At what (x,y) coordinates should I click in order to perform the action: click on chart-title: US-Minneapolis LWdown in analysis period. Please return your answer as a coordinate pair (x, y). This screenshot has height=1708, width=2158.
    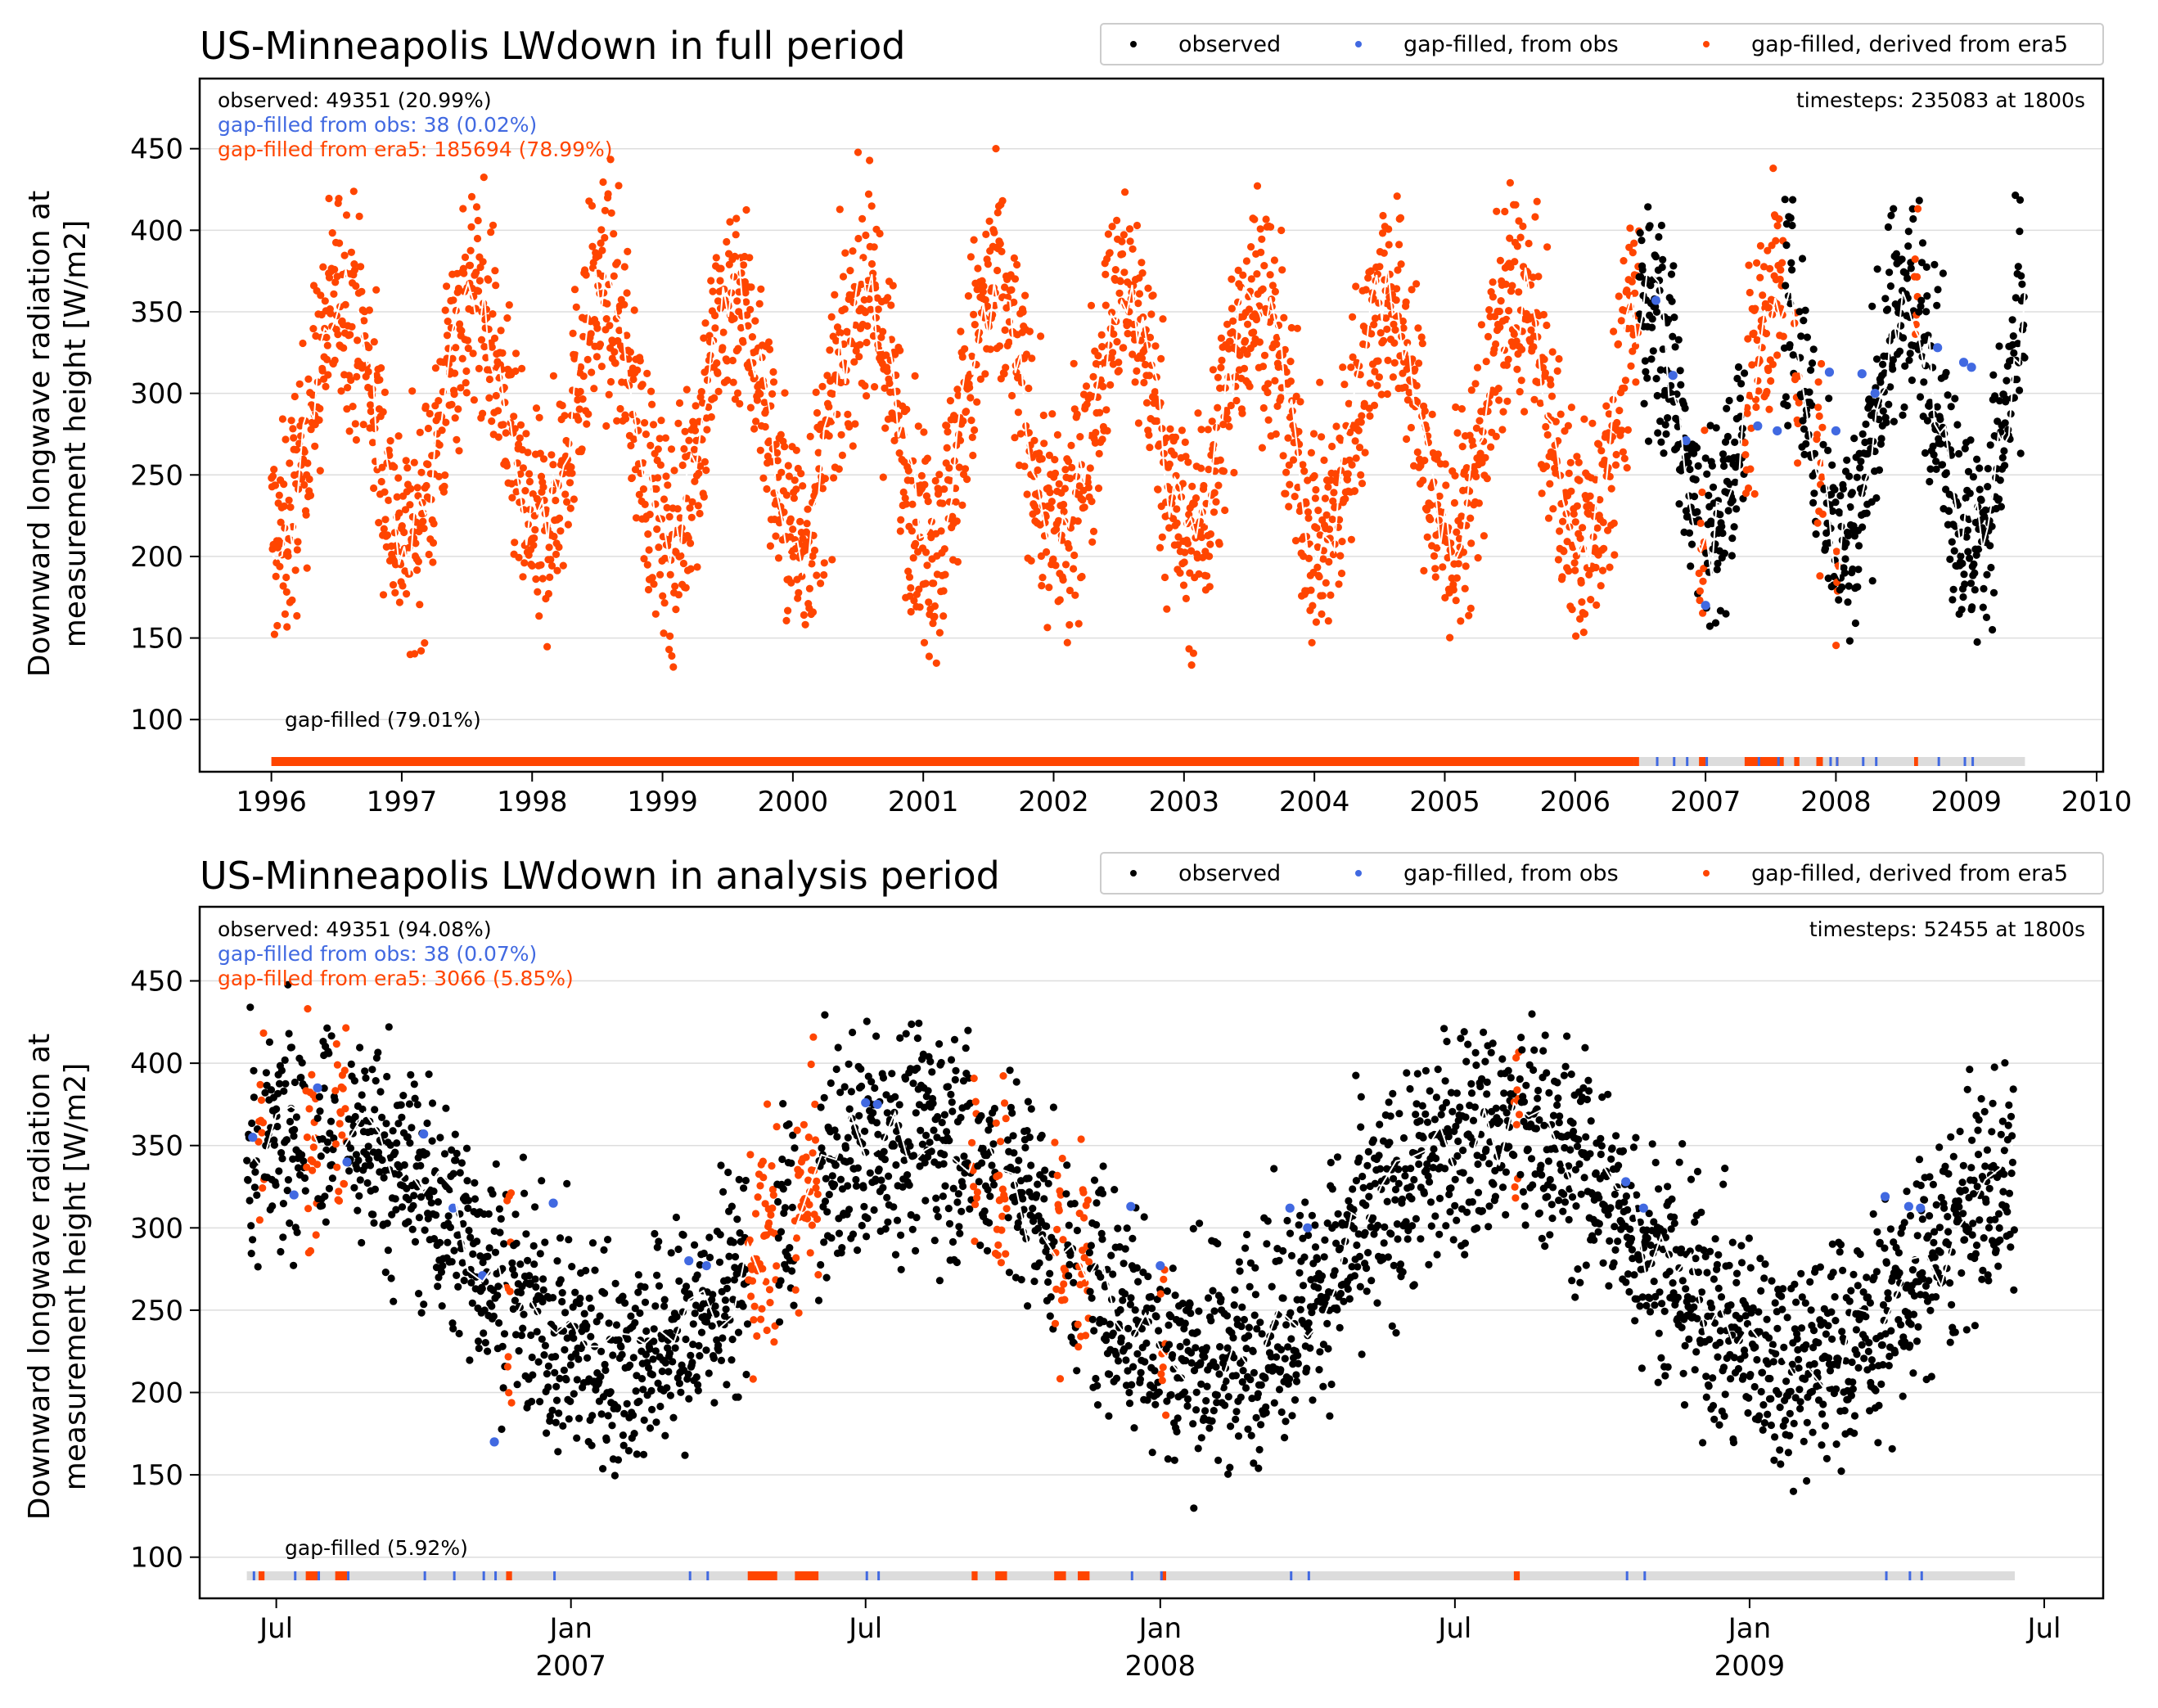
    Looking at the image, I should click on (600, 876).